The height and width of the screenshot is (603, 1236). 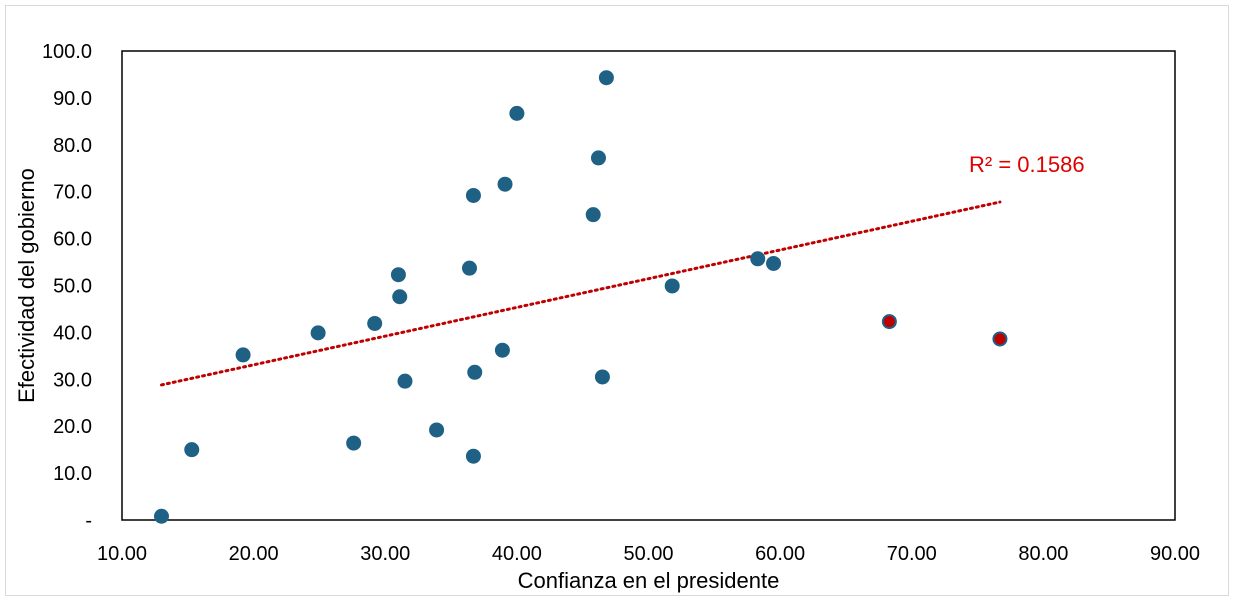 I want to click on y-tick-label: 60.0, so click(x=72, y=240).